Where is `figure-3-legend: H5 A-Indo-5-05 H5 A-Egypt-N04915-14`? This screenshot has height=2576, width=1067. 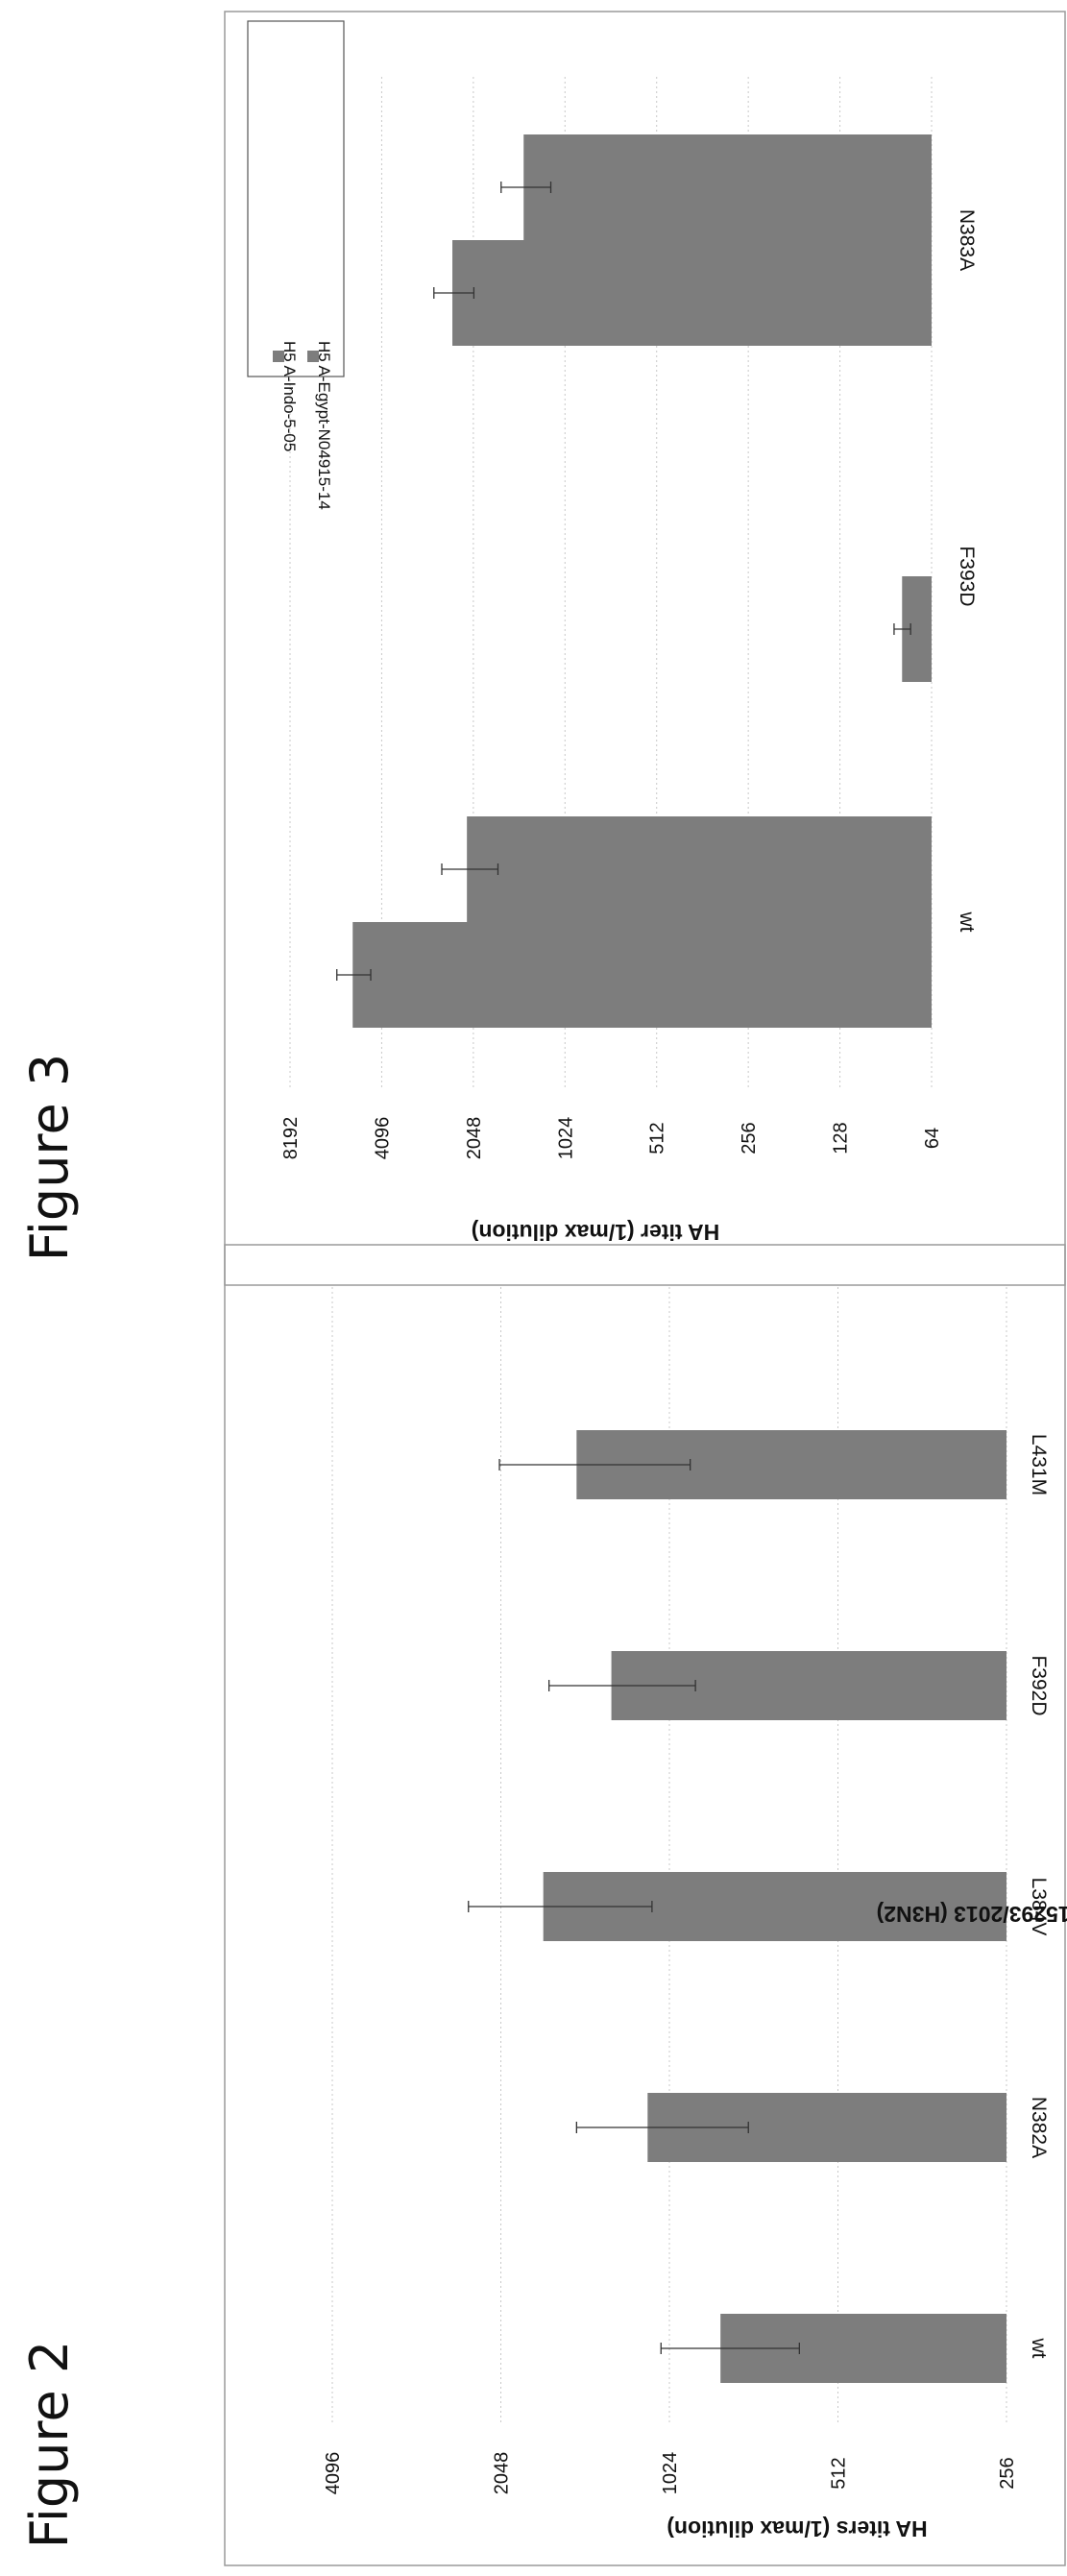
figure-3-legend: H5 A-Indo-5-05 H5 A-Egypt-N04915-14 is located at coordinates (296, 265).